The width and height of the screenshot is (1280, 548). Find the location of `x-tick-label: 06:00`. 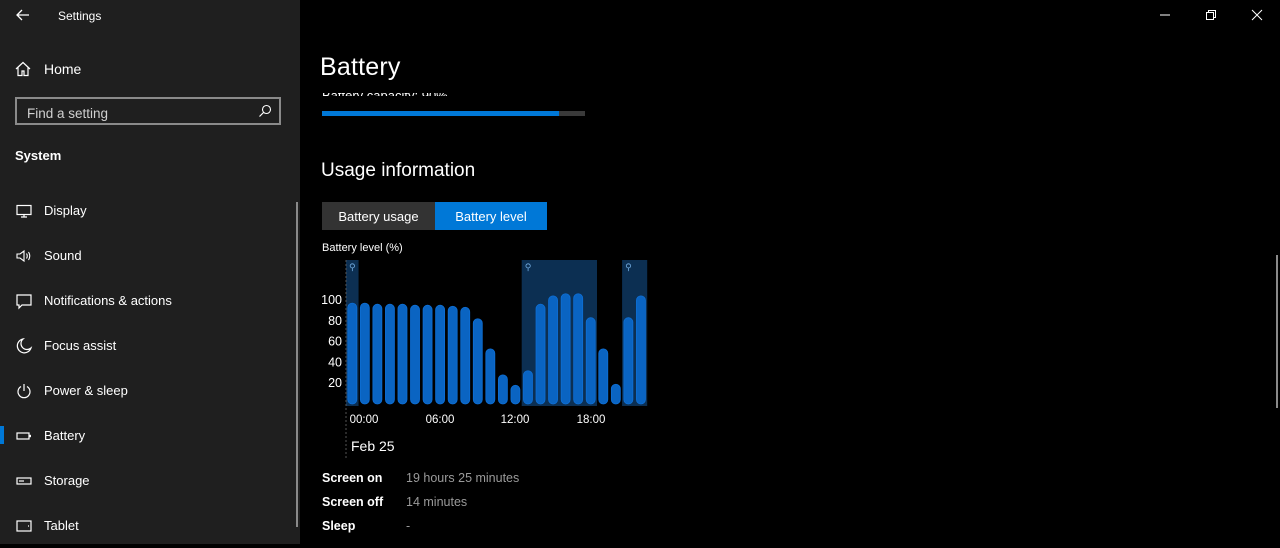

x-tick-label: 06:00 is located at coordinates (440, 420).